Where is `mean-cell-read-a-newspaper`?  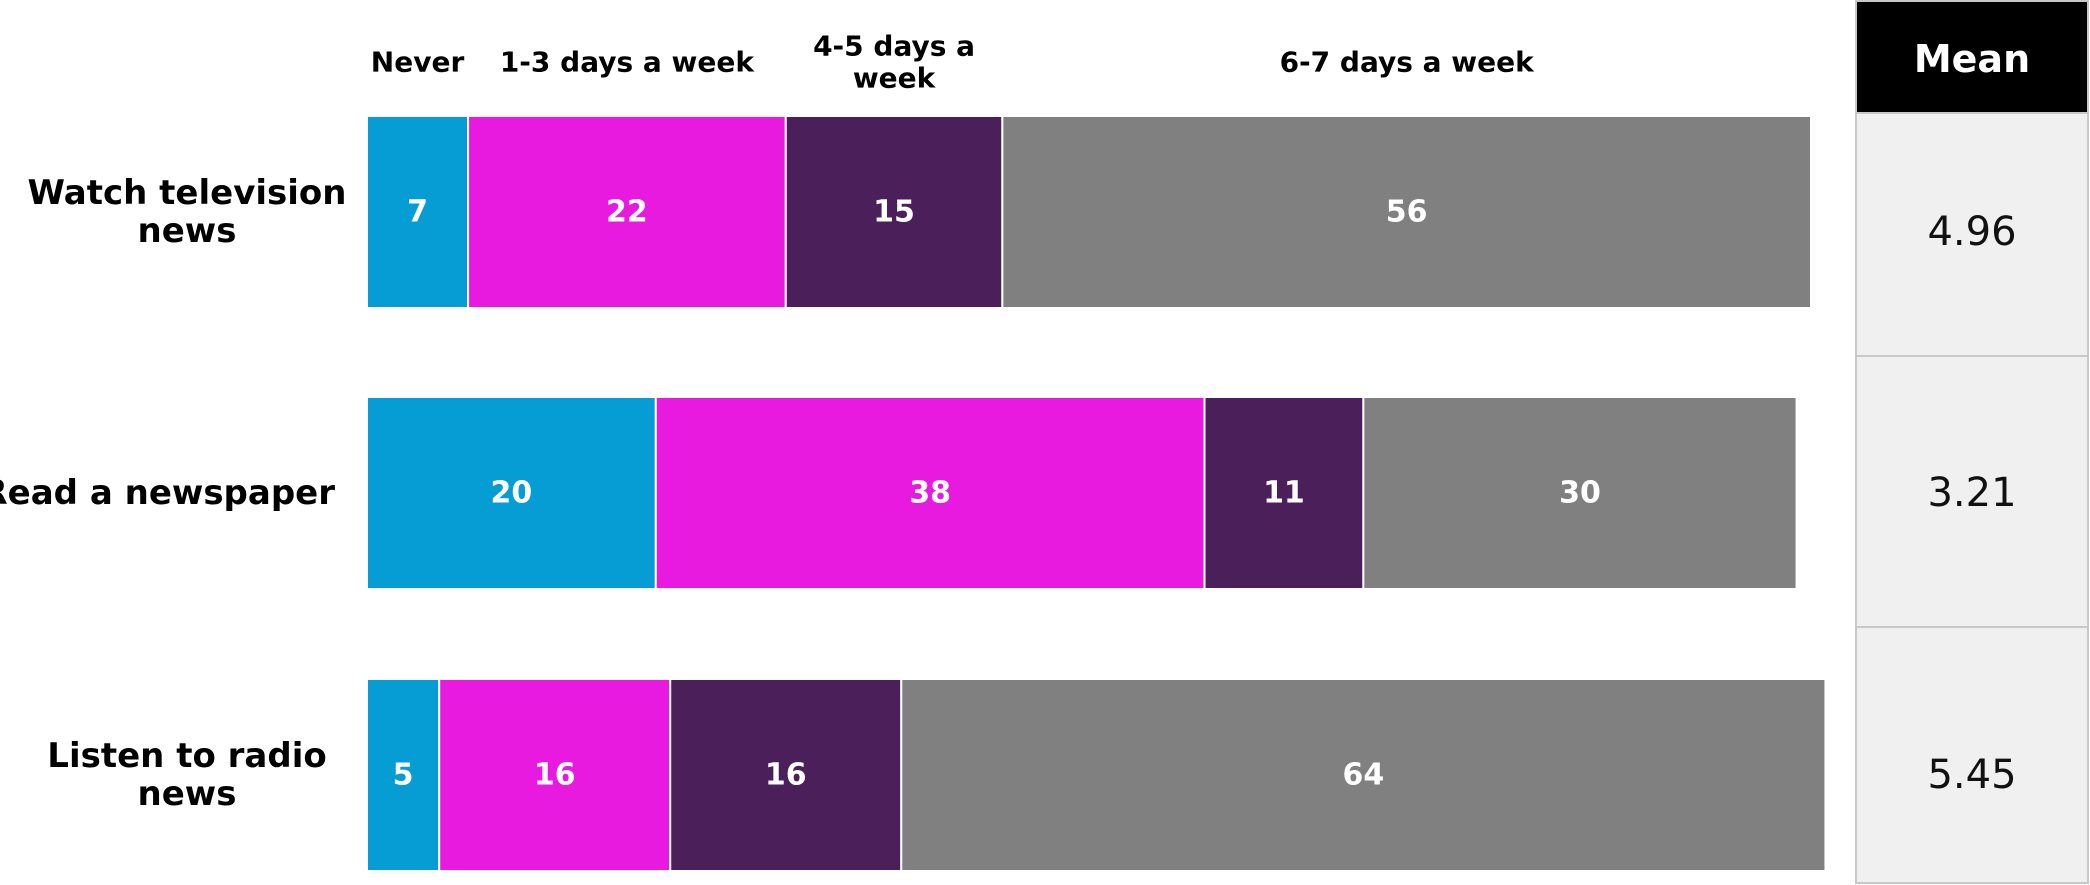 mean-cell-read-a-newspaper is located at coordinates (1972, 491).